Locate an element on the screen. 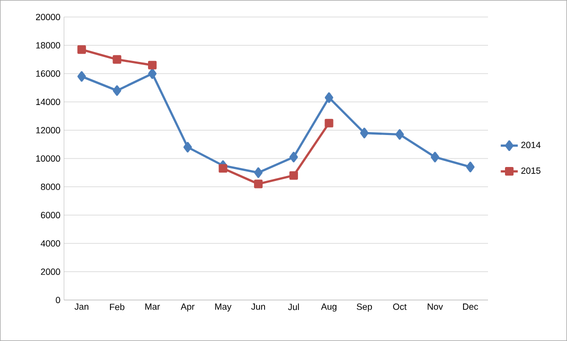 The image size is (567, 341). x-tick-label: Feb is located at coordinates (117, 307).